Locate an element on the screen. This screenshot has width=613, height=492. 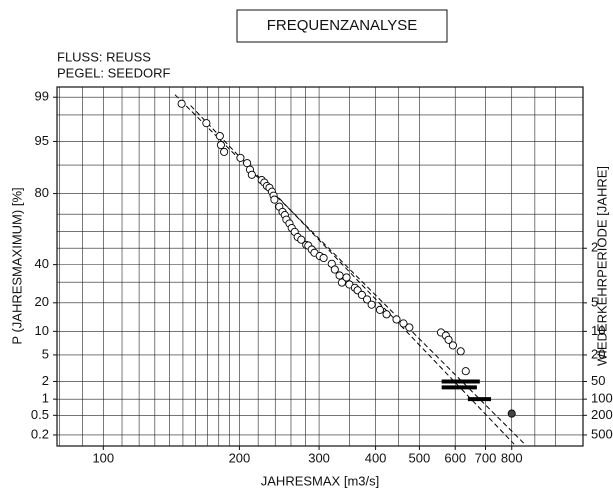
x-tick-label: 800 is located at coordinates (512, 457).